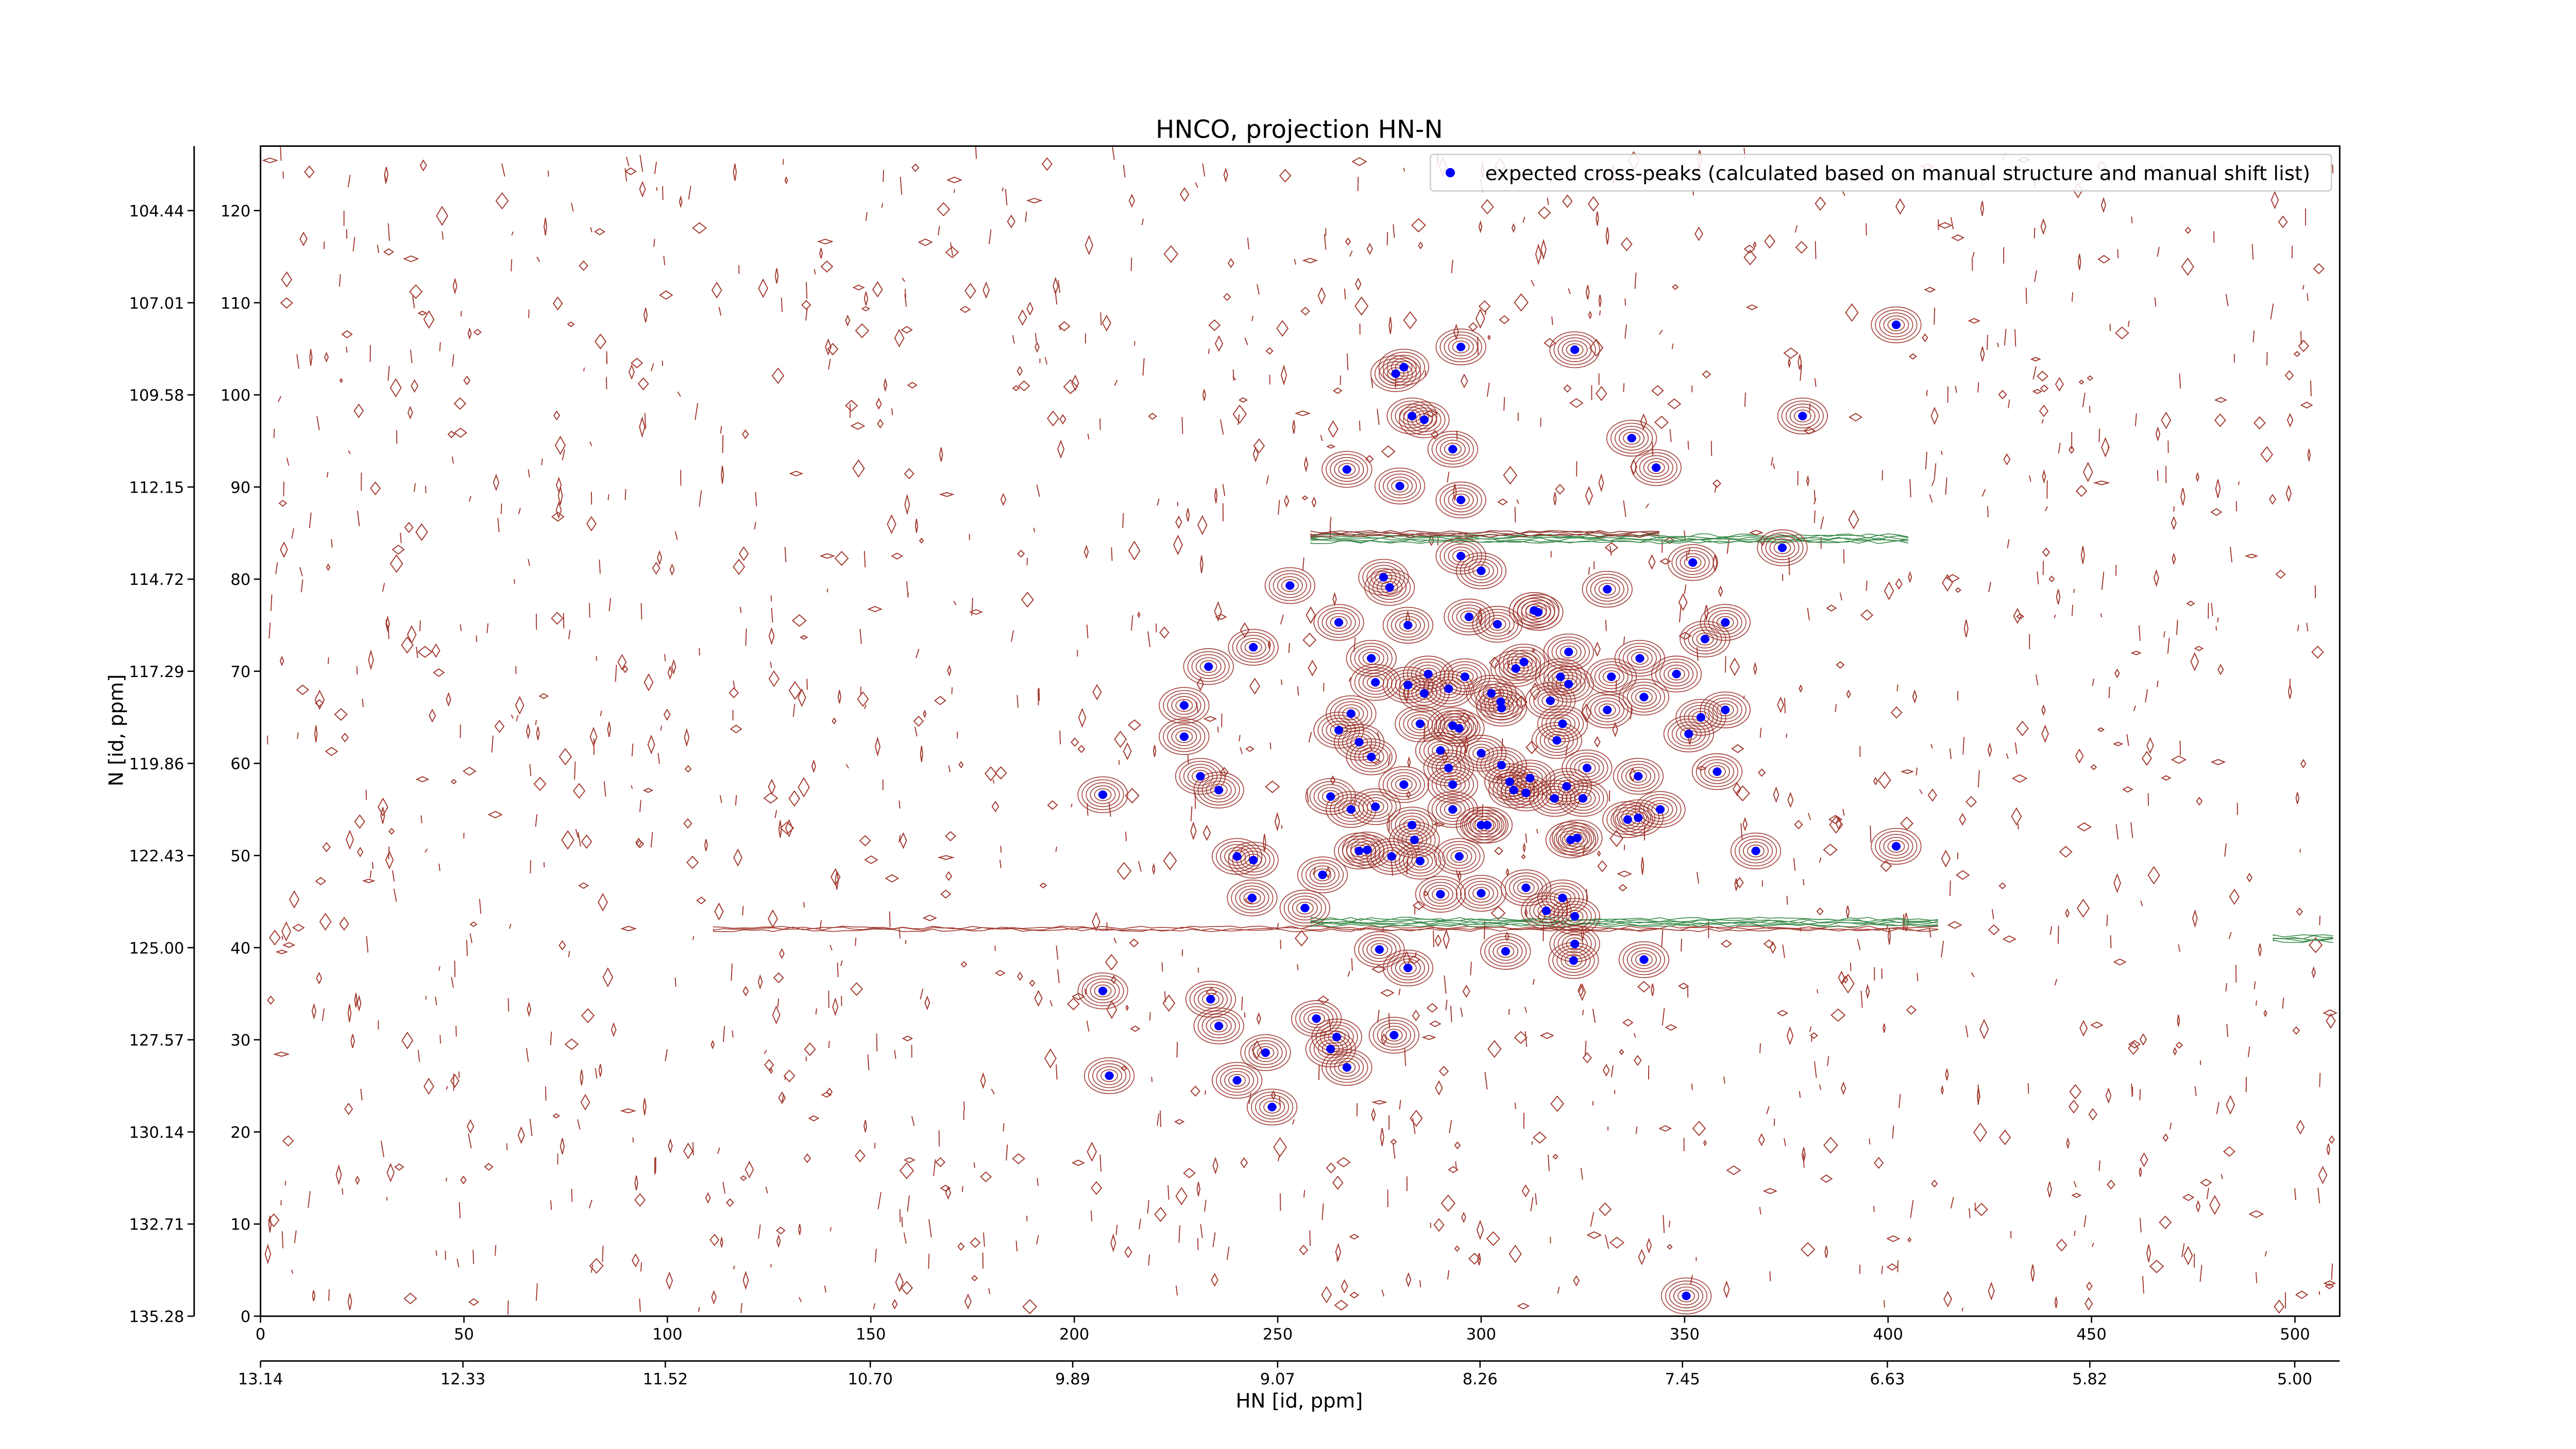 This screenshot has width=2576, height=1449. What do you see at coordinates (156, 1133) in the screenshot?
I see `y2-tick-label: 130.14` at bounding box center [156, 1133].